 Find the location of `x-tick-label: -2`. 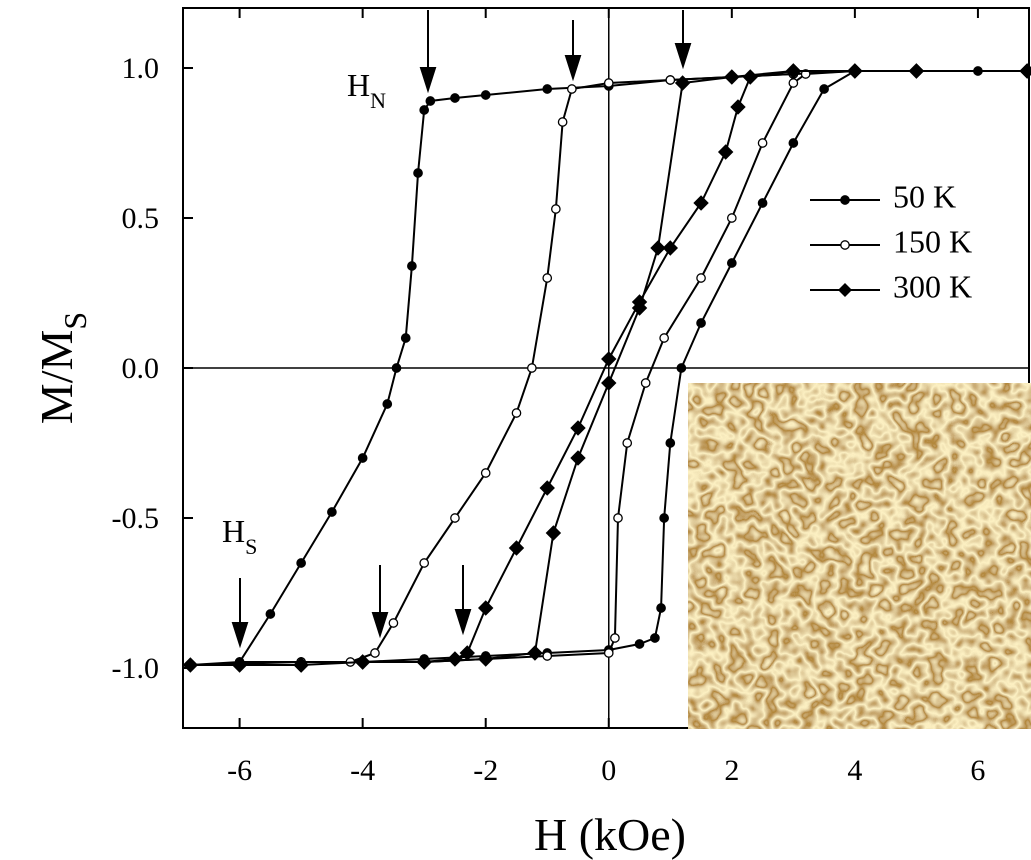

x-tick-label: -2 is located at coordinates (485, 770).